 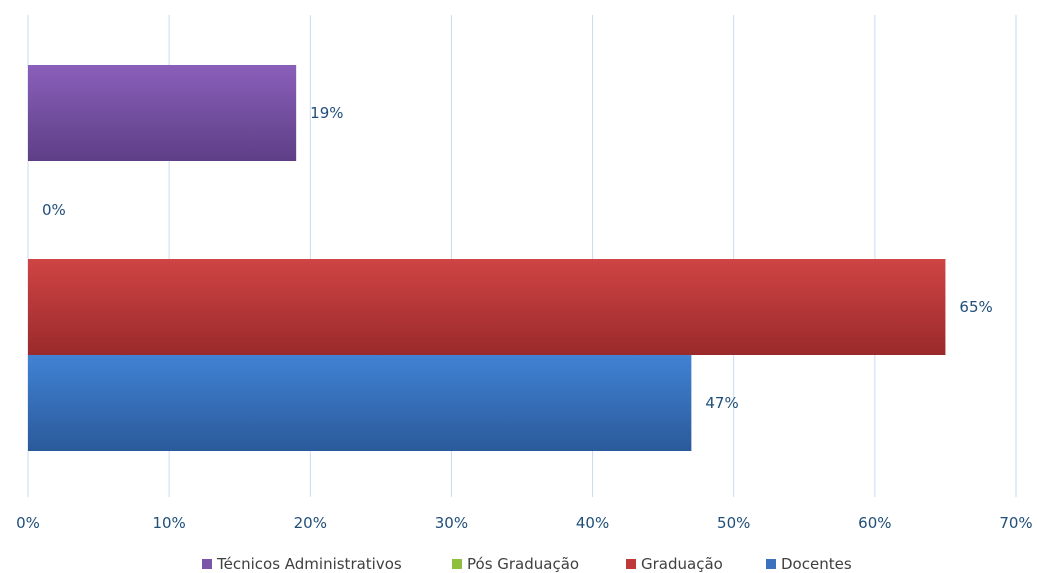 What do you see at coordinates (309, 564) in the screenshot?
I see `legend-label: Técnicos Administrativos` at bounding box center [309, 564].